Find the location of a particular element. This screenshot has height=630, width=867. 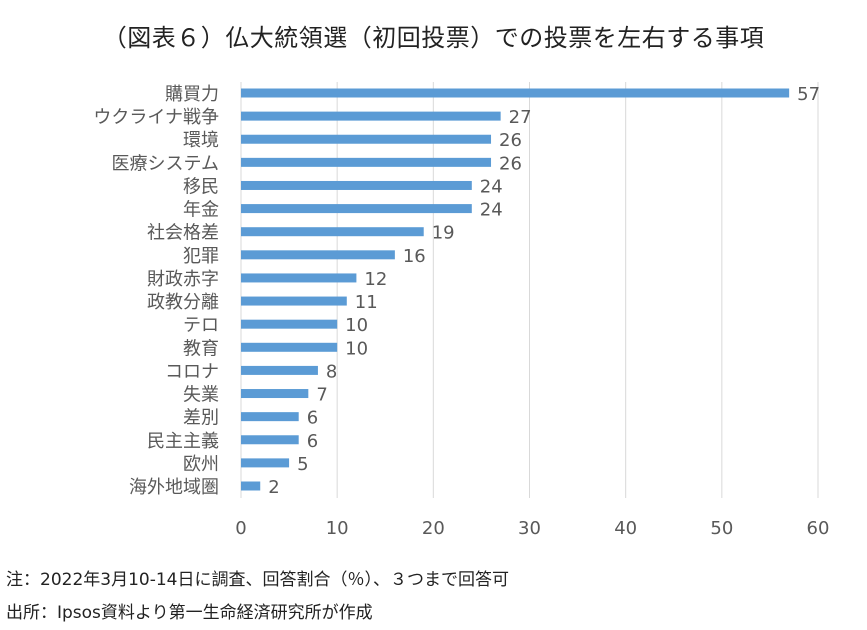

x-tick-label: 20 is located at coordinates (433, 528).